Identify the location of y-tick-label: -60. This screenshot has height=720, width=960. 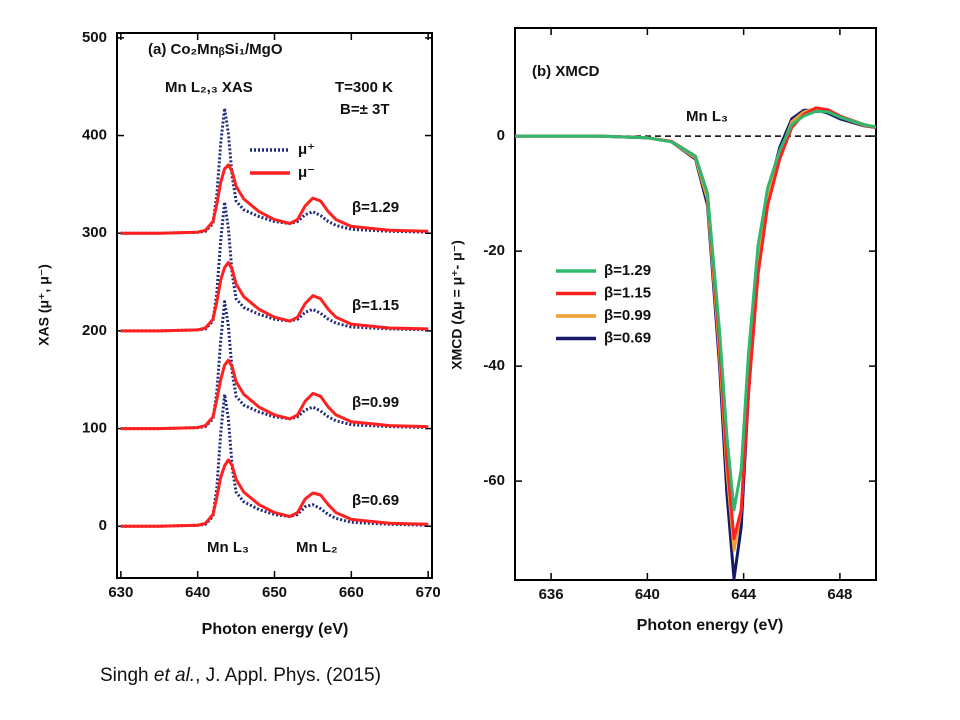
(494, 480).